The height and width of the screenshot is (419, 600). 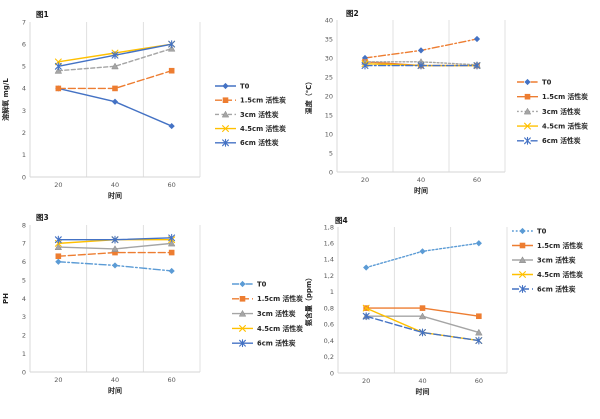 I want to click on chart1-legend-label: 6cm 活性炭, so click(x=259, y=142).